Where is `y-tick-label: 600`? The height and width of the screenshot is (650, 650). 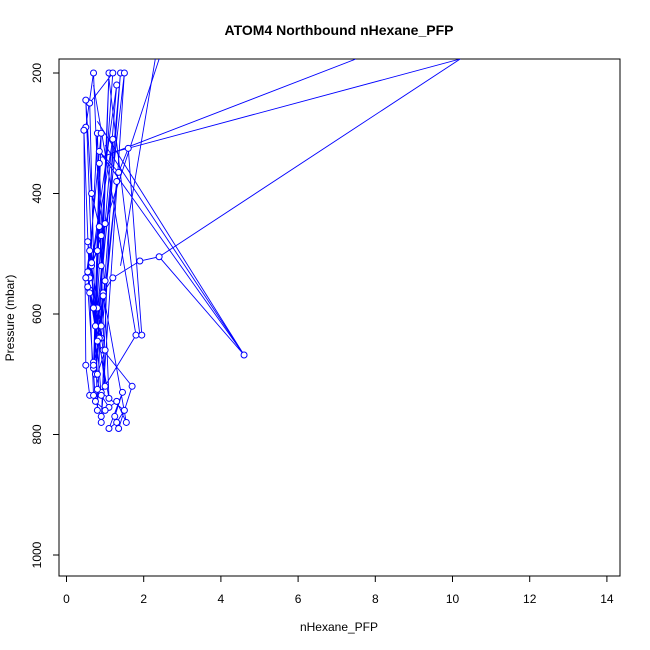 y-tick-label: 600 is located at coordinates (37, 314).